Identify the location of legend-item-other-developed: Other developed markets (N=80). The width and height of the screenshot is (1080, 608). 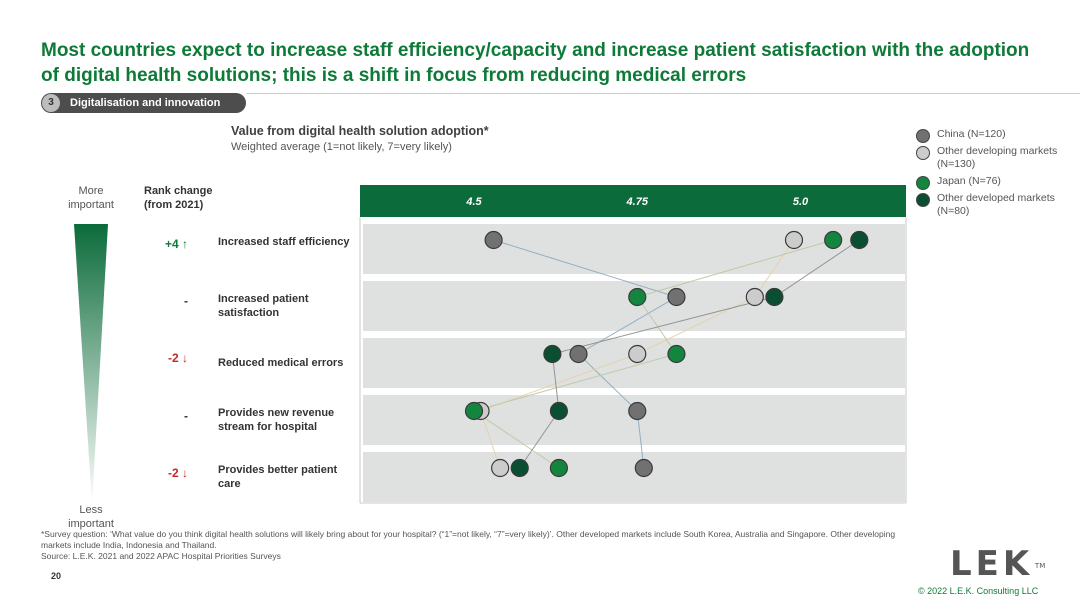
(996, 205).